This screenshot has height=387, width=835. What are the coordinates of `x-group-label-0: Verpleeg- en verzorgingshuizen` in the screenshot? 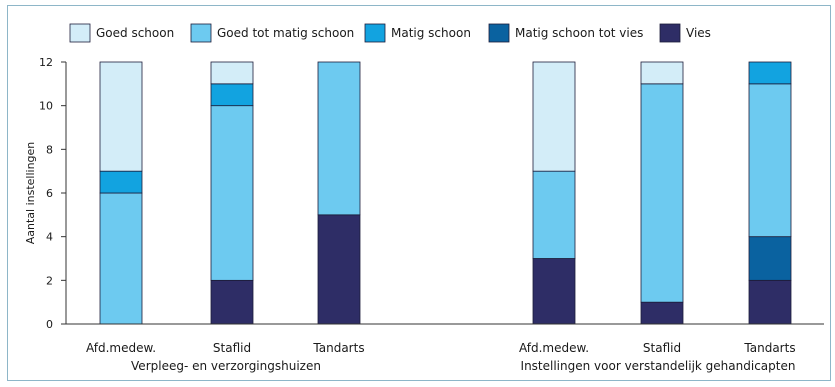 It's located at (226, 366).